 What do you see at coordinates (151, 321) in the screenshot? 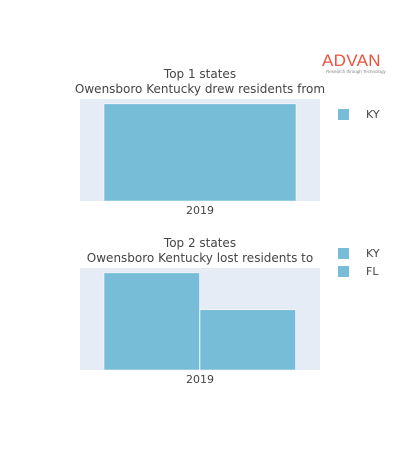
I see `chart-2-bar-ky` at bounding box center [151, 321].